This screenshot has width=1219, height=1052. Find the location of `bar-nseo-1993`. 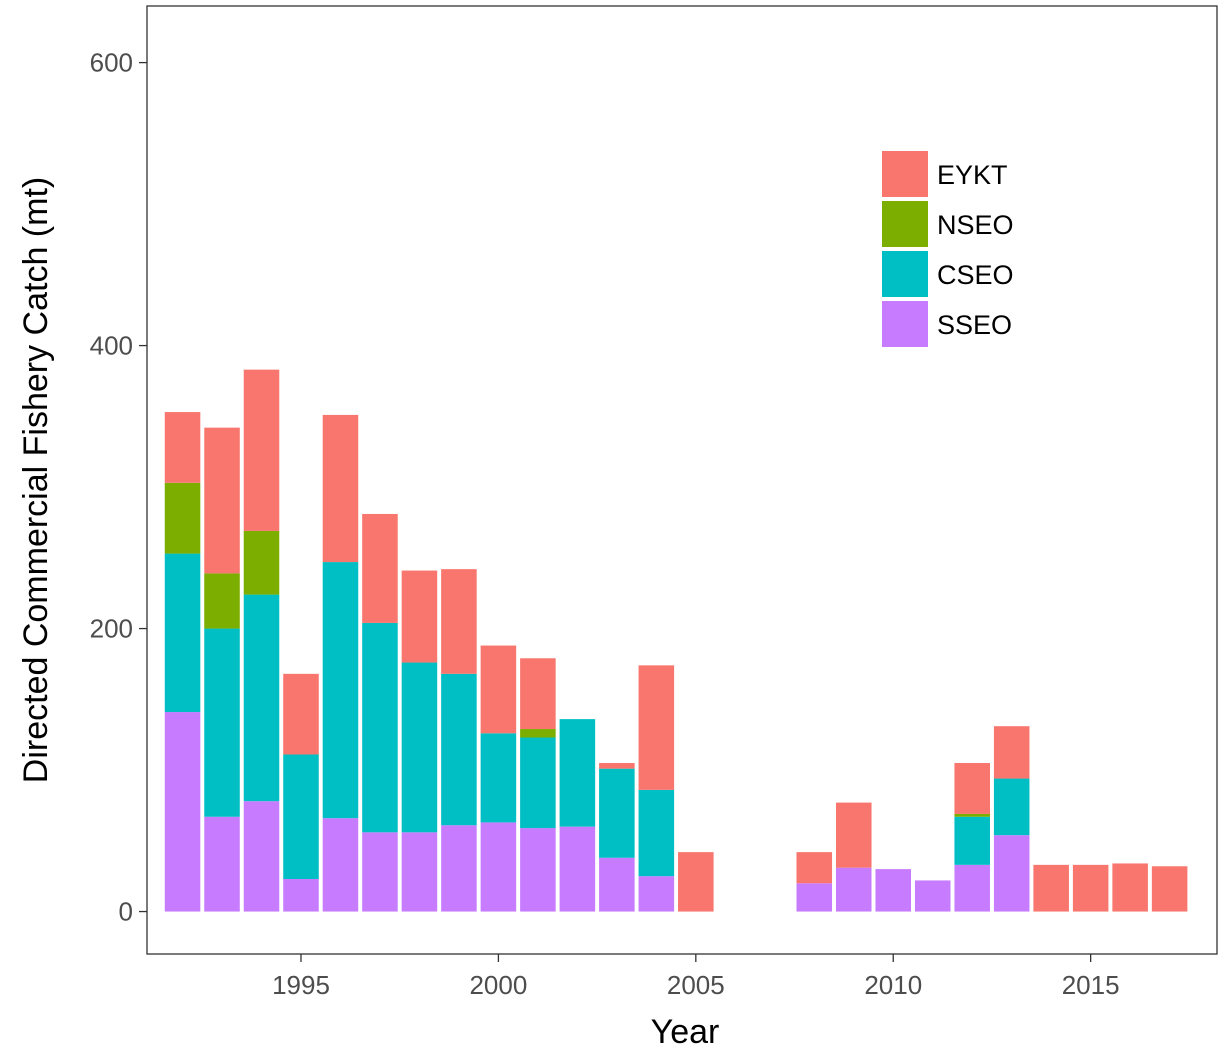

bar-nseo-1993 is located at coordinates (222, 601).